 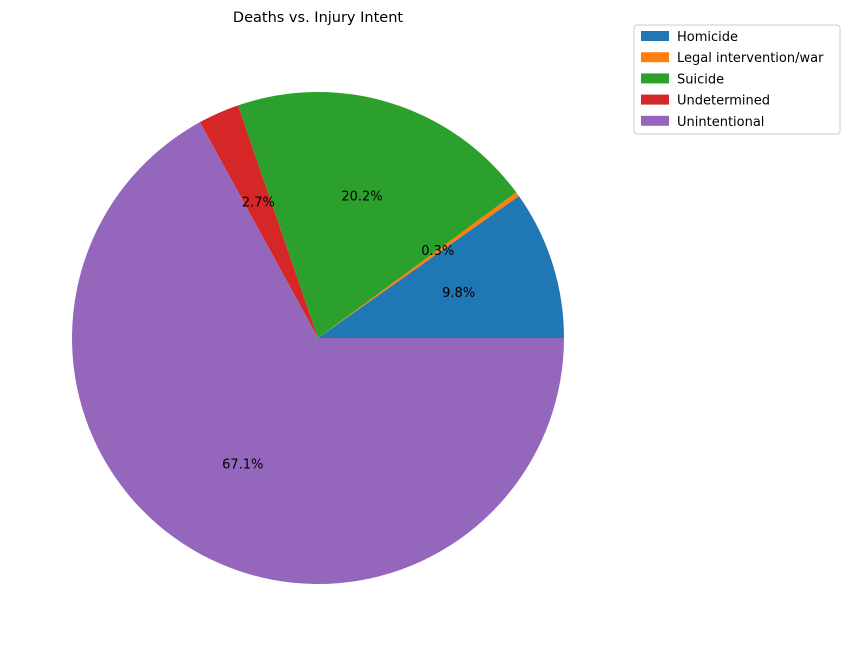 What do you see at coordinates (720, 122) in the screenshot?
I see `legend-label: Unintentional` at bounding box center [720, 122].